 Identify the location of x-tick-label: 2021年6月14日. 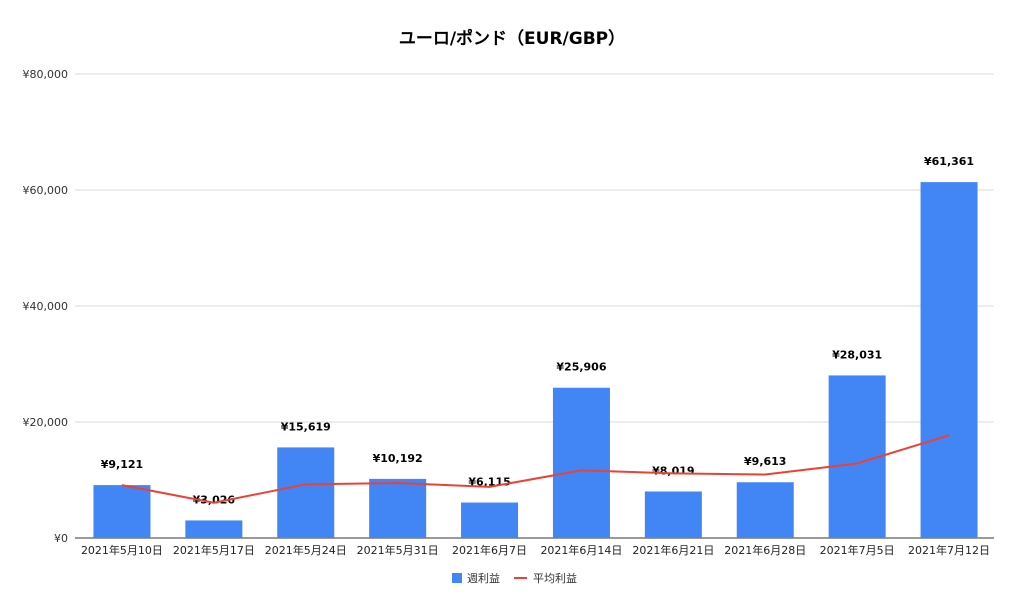
(581, 550).